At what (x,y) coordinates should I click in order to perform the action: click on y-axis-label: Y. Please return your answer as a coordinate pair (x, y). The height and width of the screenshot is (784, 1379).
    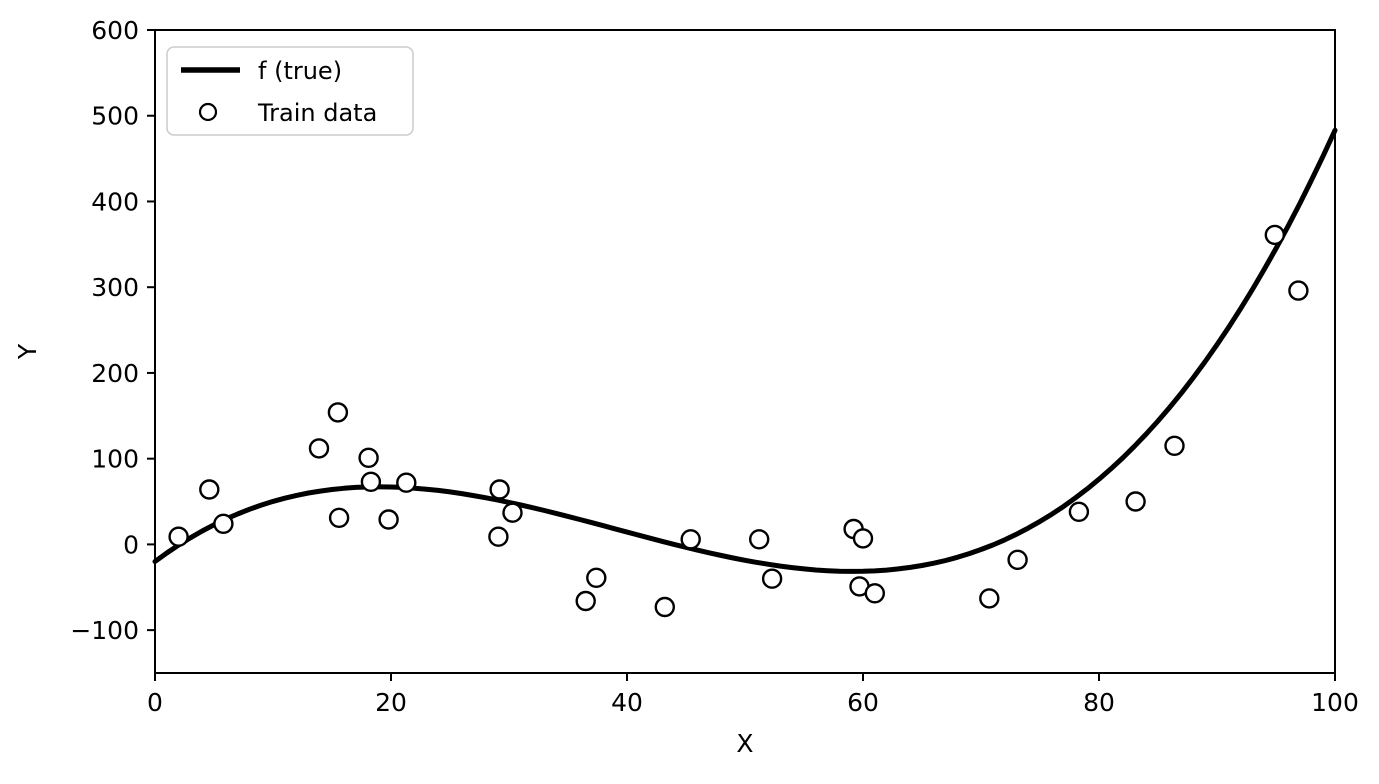
    Looking at the image, I should click on (27, 351).